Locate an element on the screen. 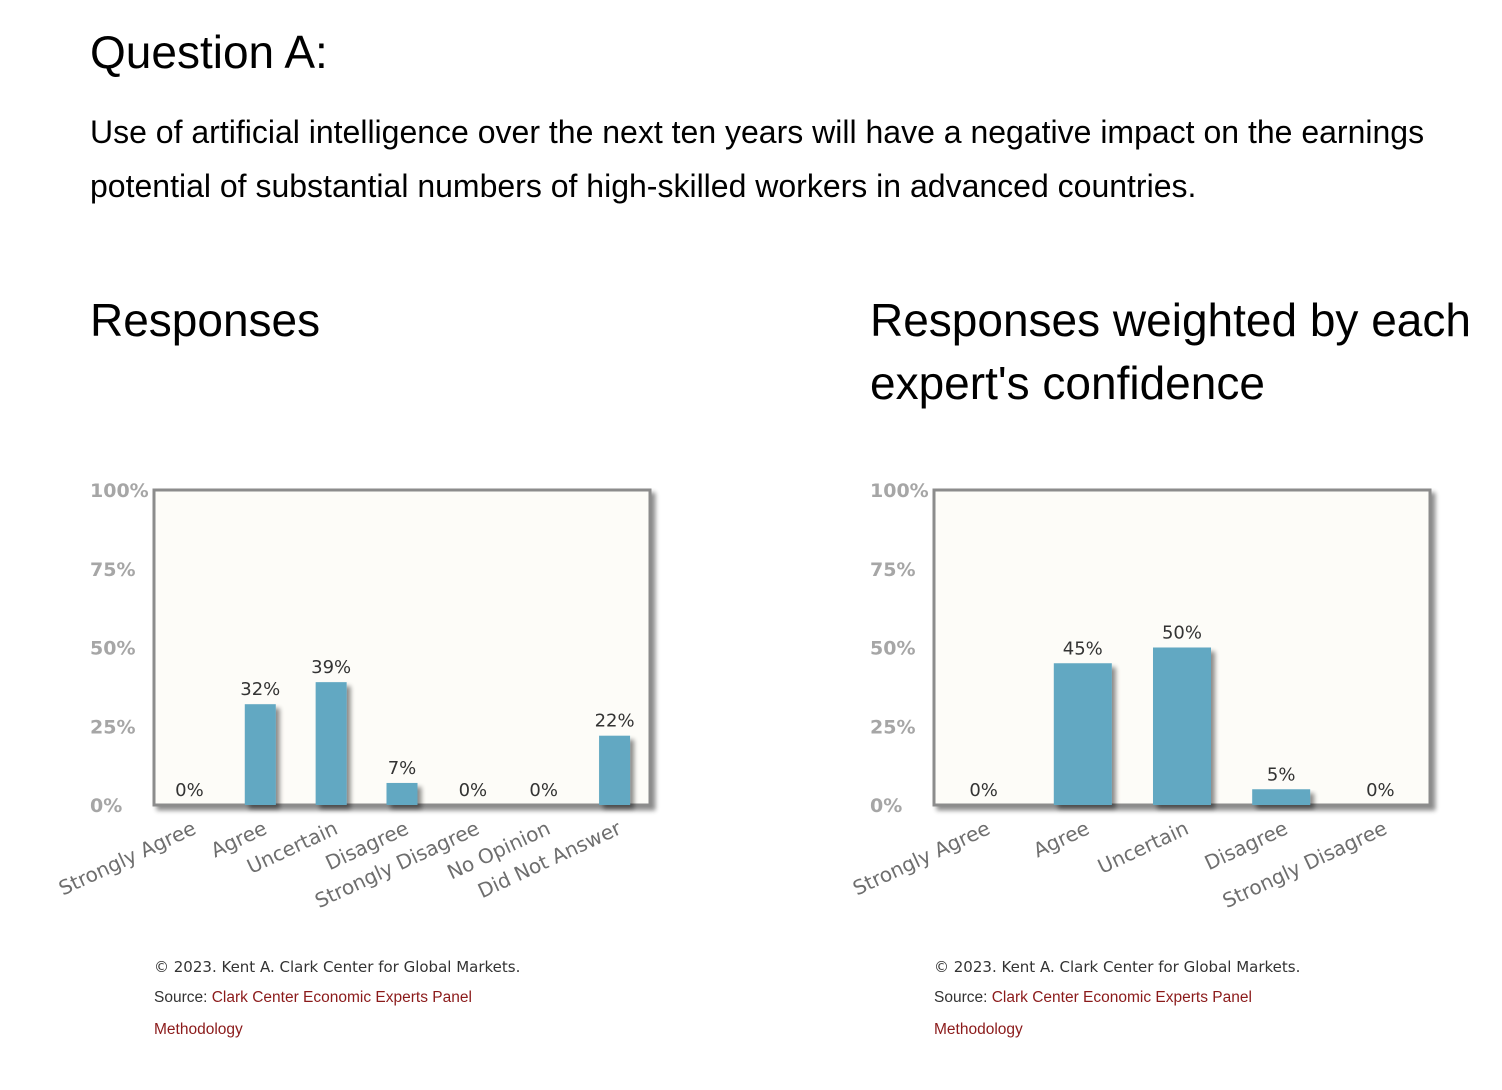 The image size is (1502, 1090). value-label: 39% is located at coordinates (331, 667).